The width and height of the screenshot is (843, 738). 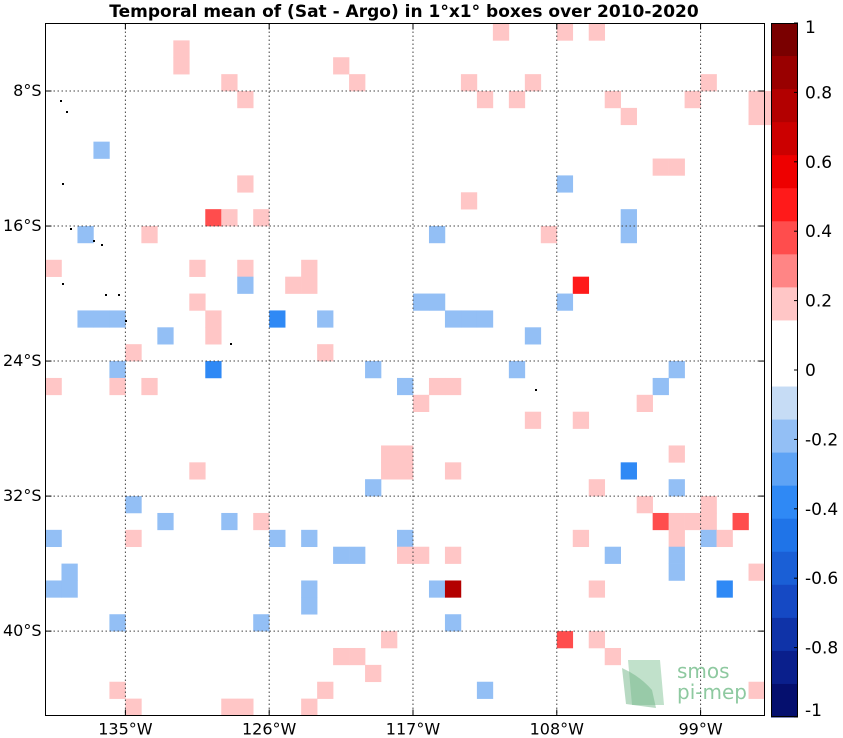 What do you see at coordinates (22, 360) in the screenshot?
I see `y-tick-label: 24°S` at bounding box center [22, 360].